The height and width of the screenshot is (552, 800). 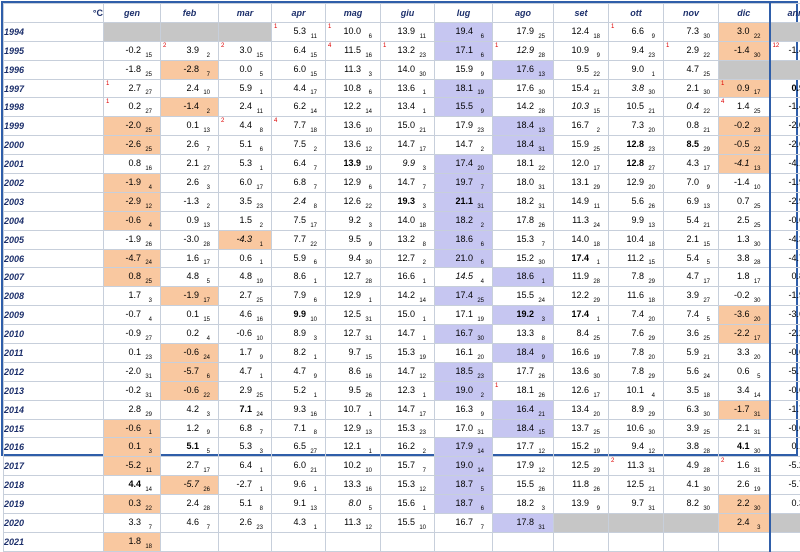 I want to click on temperature-value: 1.7, so click(x=245, y=352).